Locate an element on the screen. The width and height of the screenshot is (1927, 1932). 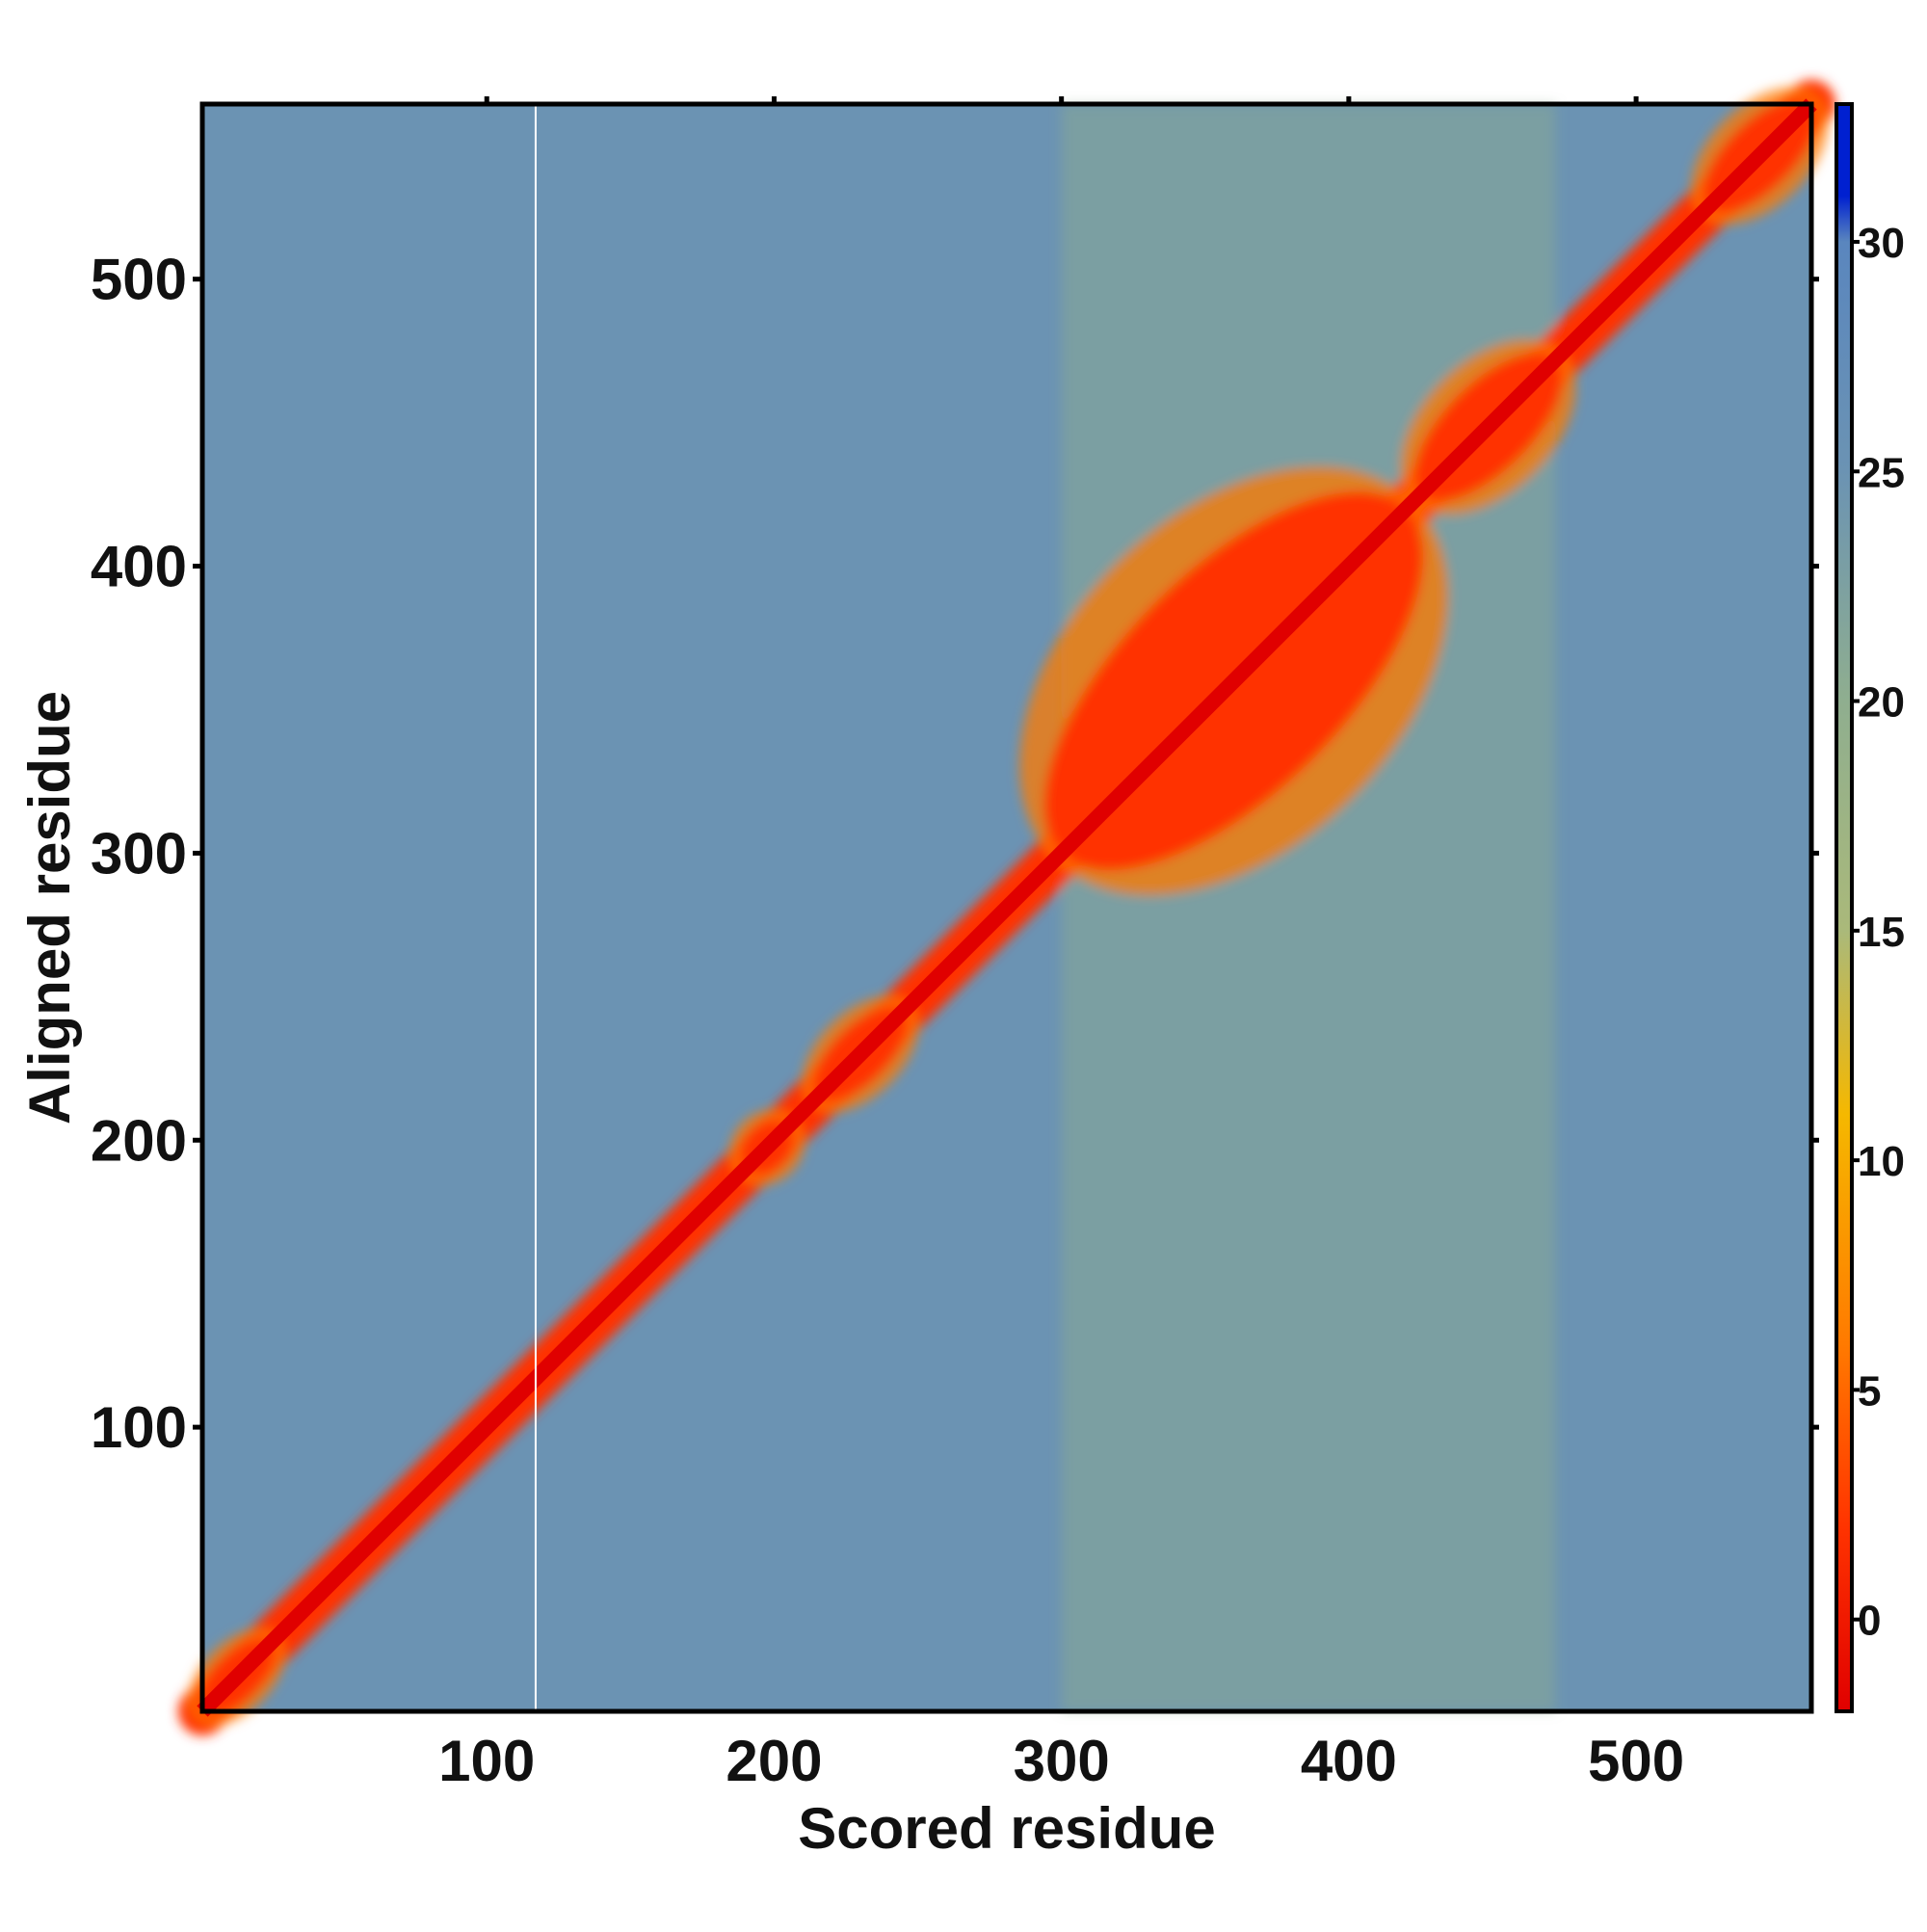
colorbar-frame is located at coordinates (1845, 907).